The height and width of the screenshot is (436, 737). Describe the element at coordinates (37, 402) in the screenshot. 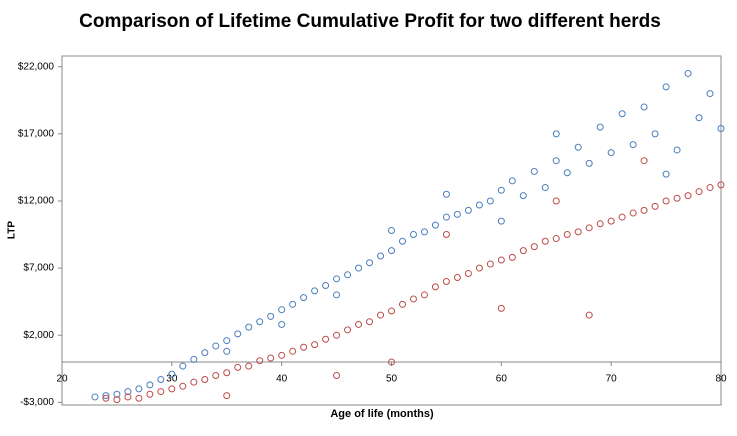

I see `y-tick-label: -$3,000` at that location.